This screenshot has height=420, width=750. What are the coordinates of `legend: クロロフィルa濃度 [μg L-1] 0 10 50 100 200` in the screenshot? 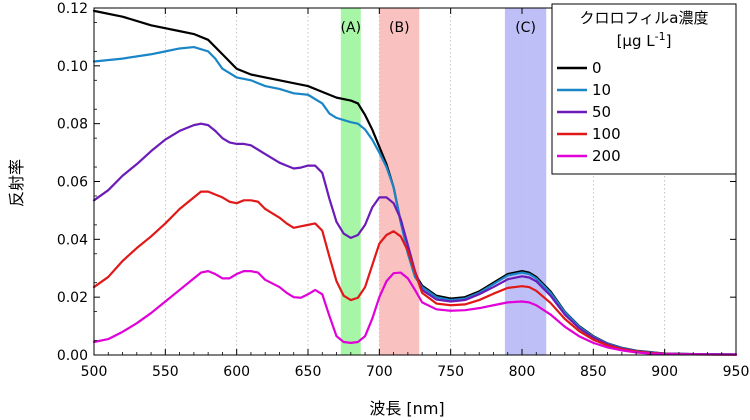 It's located at (644, 89).